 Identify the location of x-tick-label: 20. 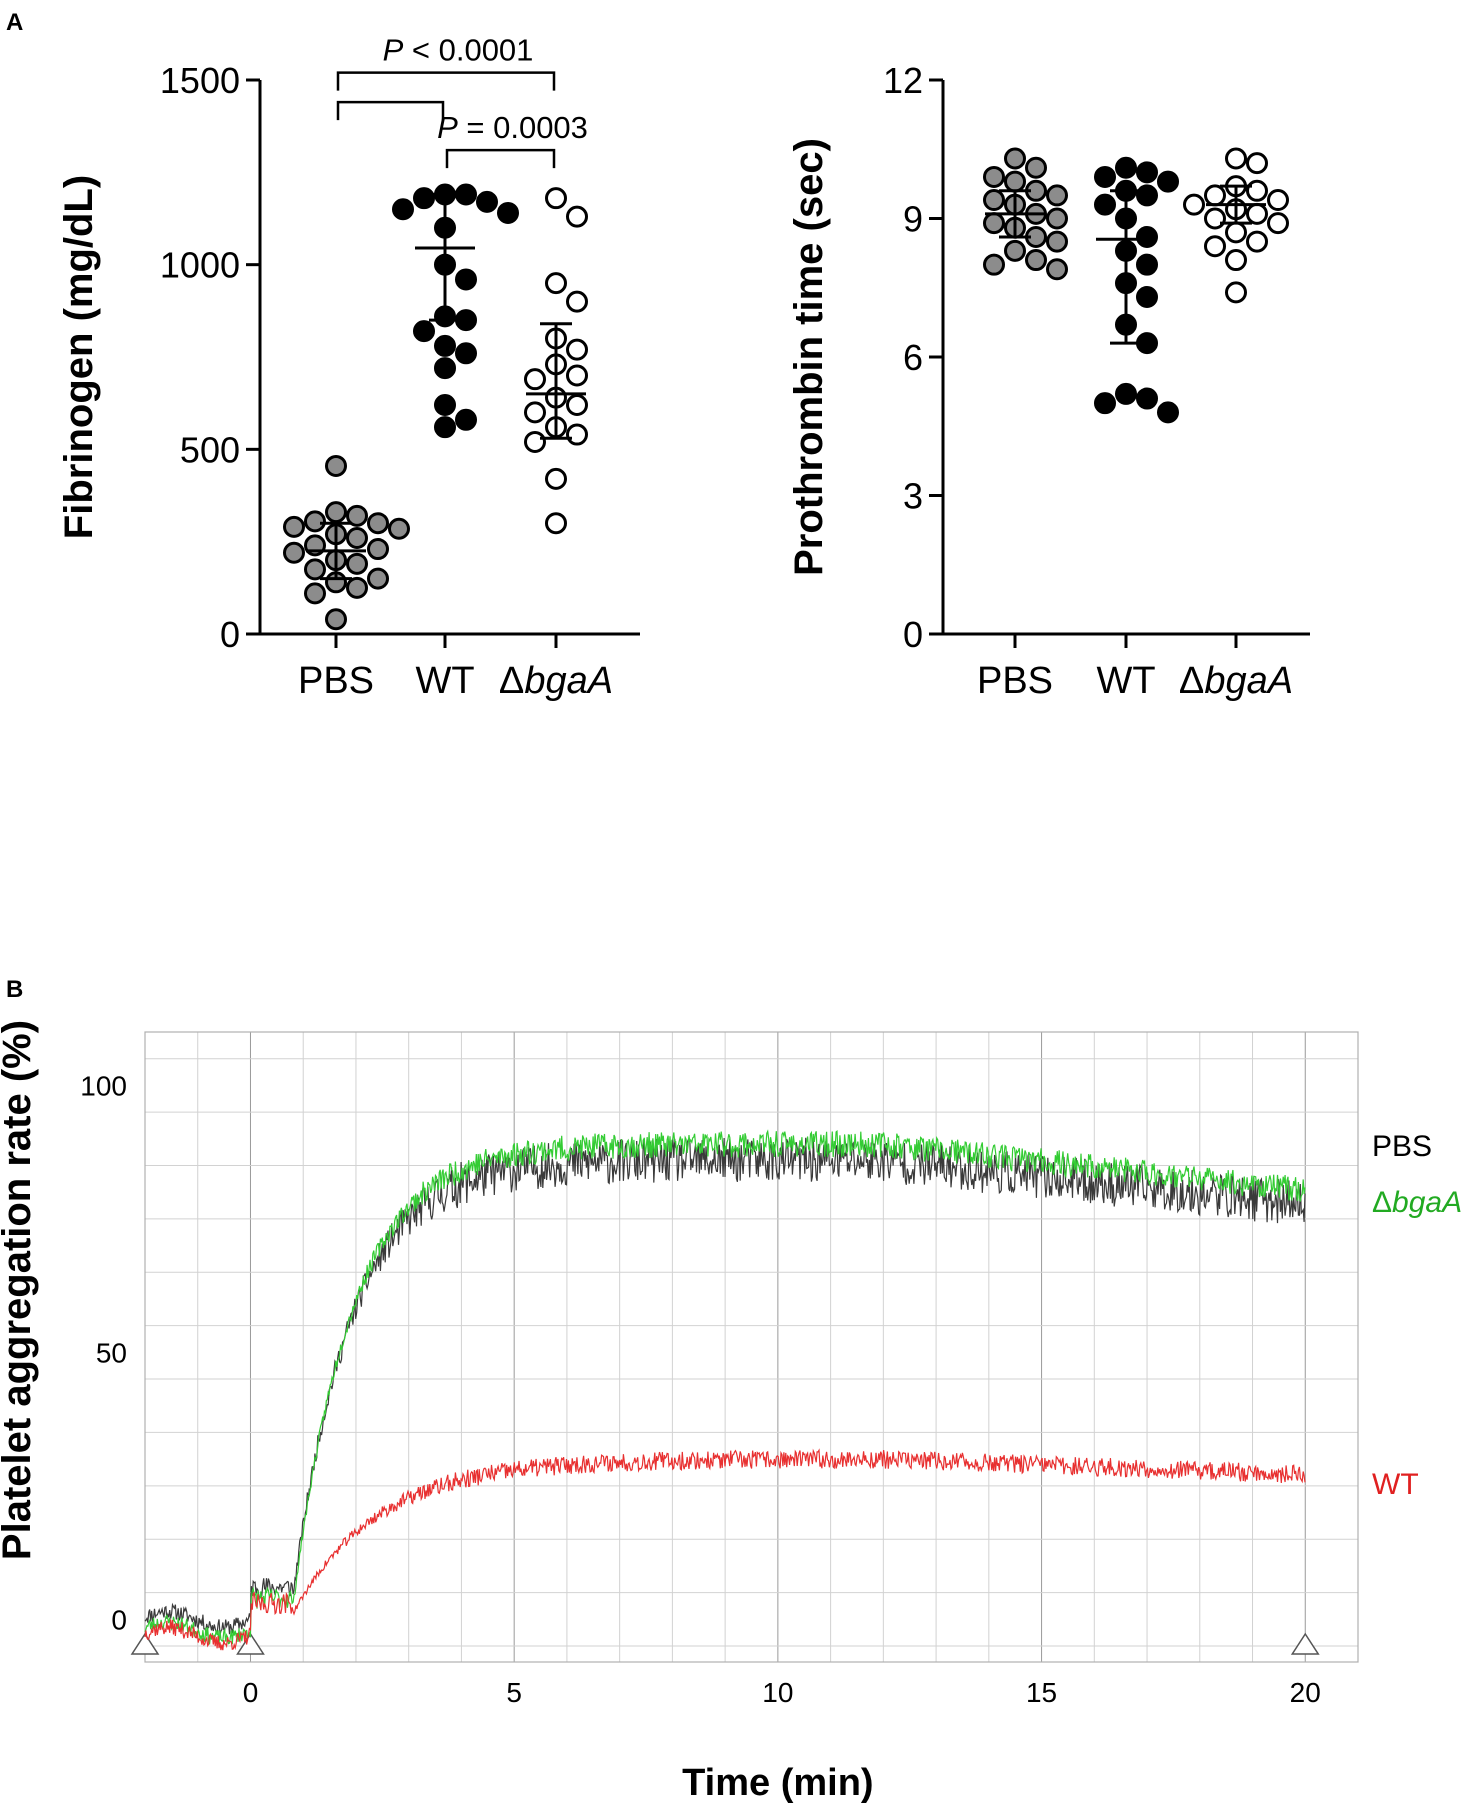
(1305, 1692).